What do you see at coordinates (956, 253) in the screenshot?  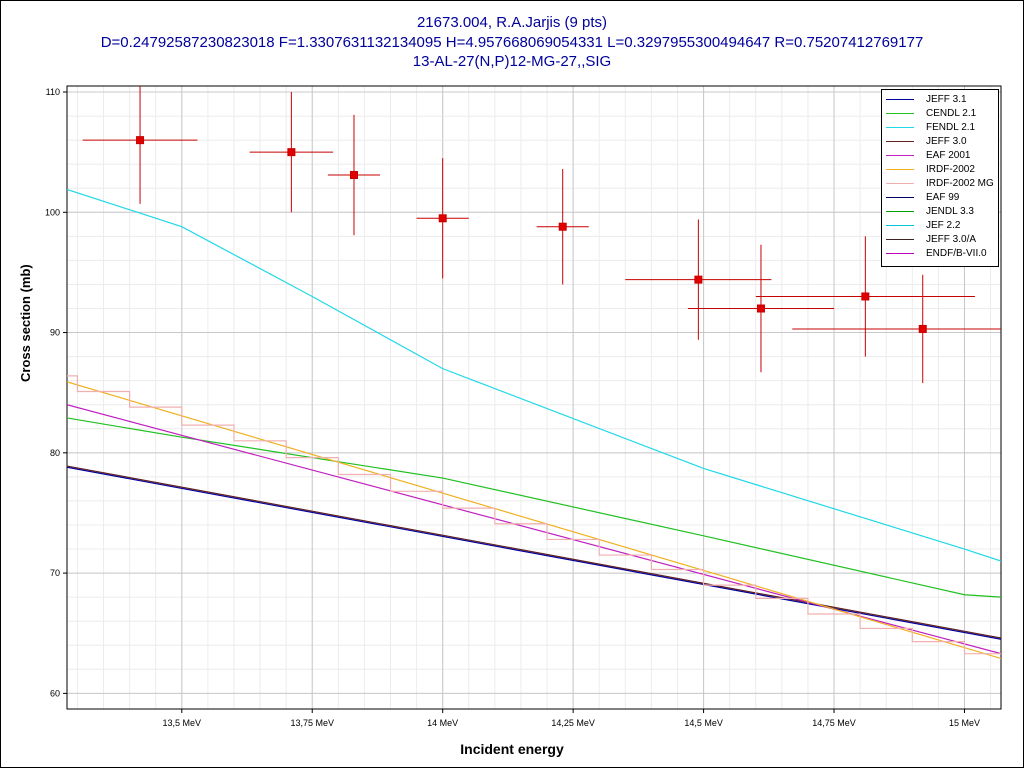 I see `legend-label: ENDF/B-VII.0` at bounding box center [956, 253].